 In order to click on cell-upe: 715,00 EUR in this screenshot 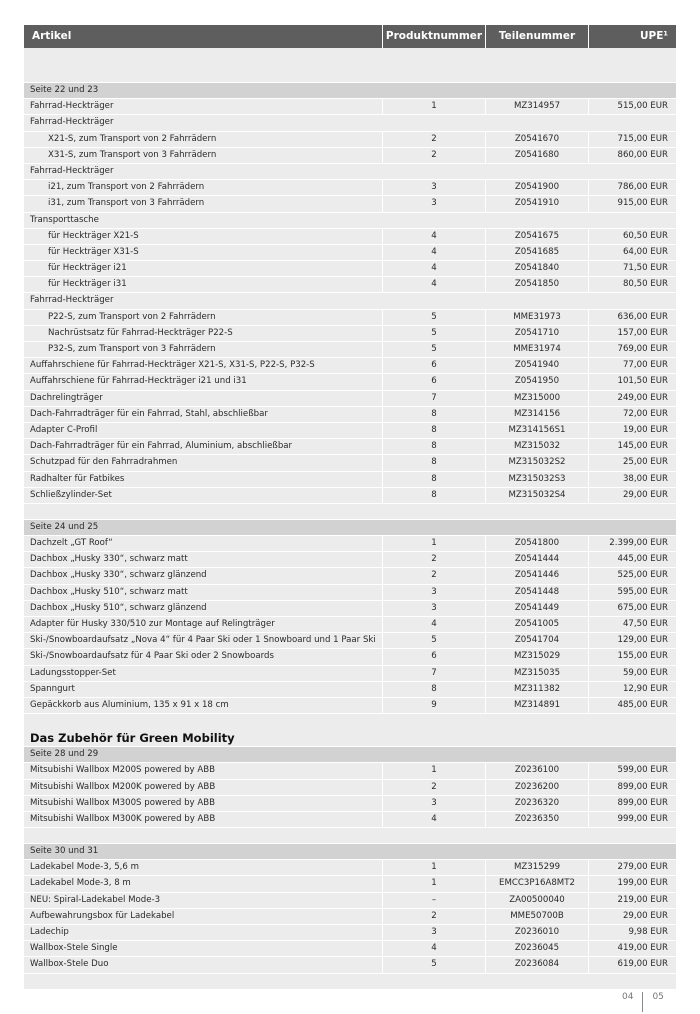, I will do `click(632, 139)`.